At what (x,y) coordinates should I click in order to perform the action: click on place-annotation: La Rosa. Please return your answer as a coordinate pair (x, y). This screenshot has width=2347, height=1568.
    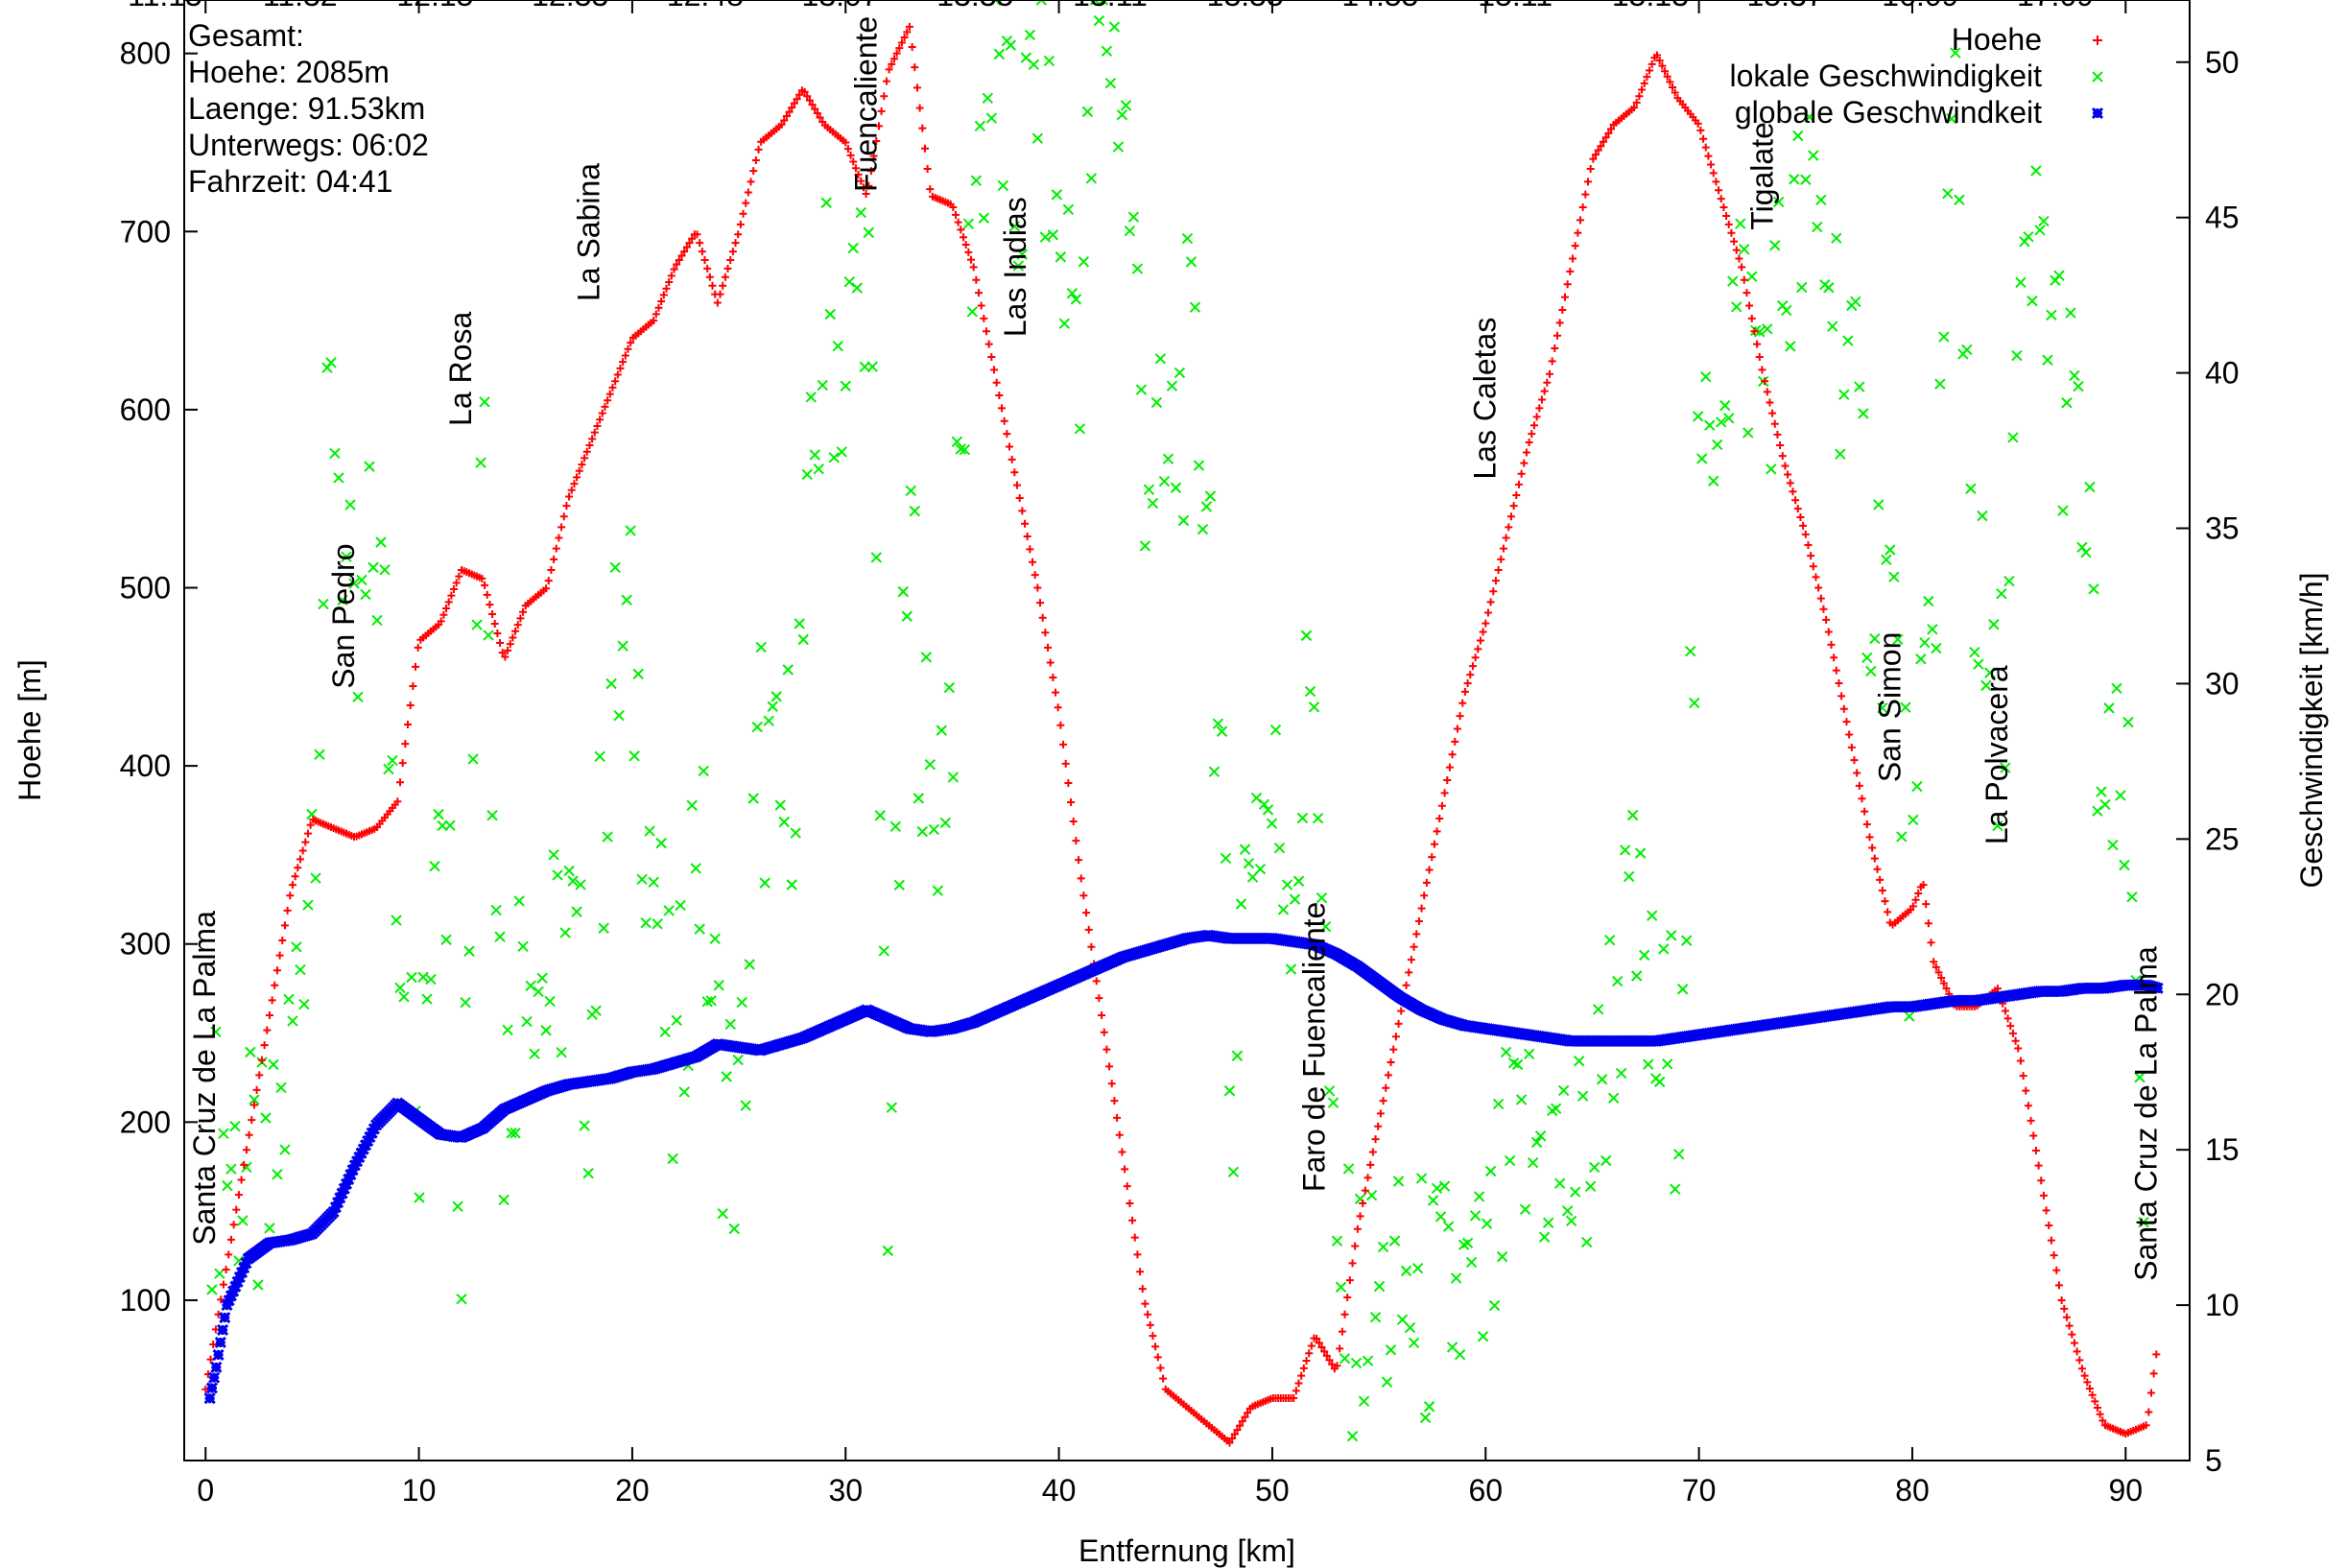
    Looking at the image, I should click on (460, 369).